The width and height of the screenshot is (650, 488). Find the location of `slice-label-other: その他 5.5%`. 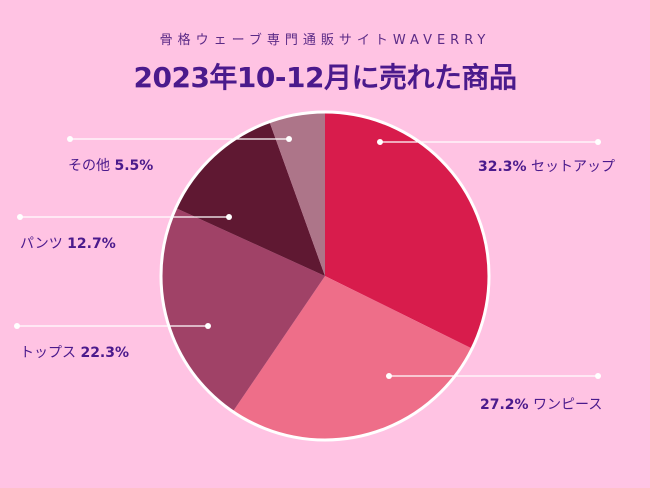

slice-label-other: その他 5.5% is located at coordinates (110, 165).